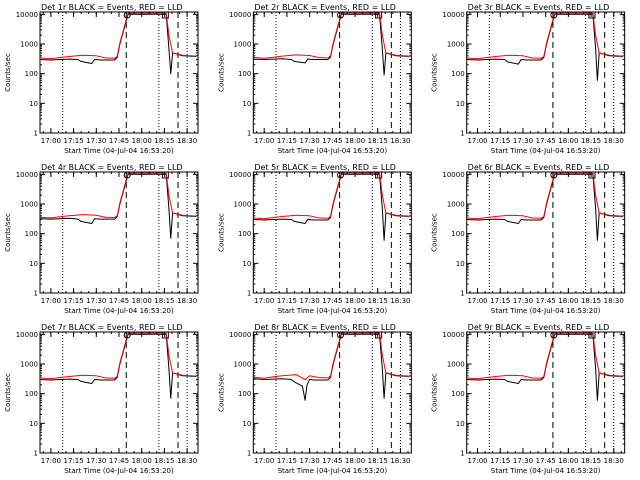 The height and width of the screenshot is (480, 640). Describe the element at coordinates (539, 167) in the screenshot. I see `chart-title: Det 6r BLACK = Events, RED = LLD` at that location.